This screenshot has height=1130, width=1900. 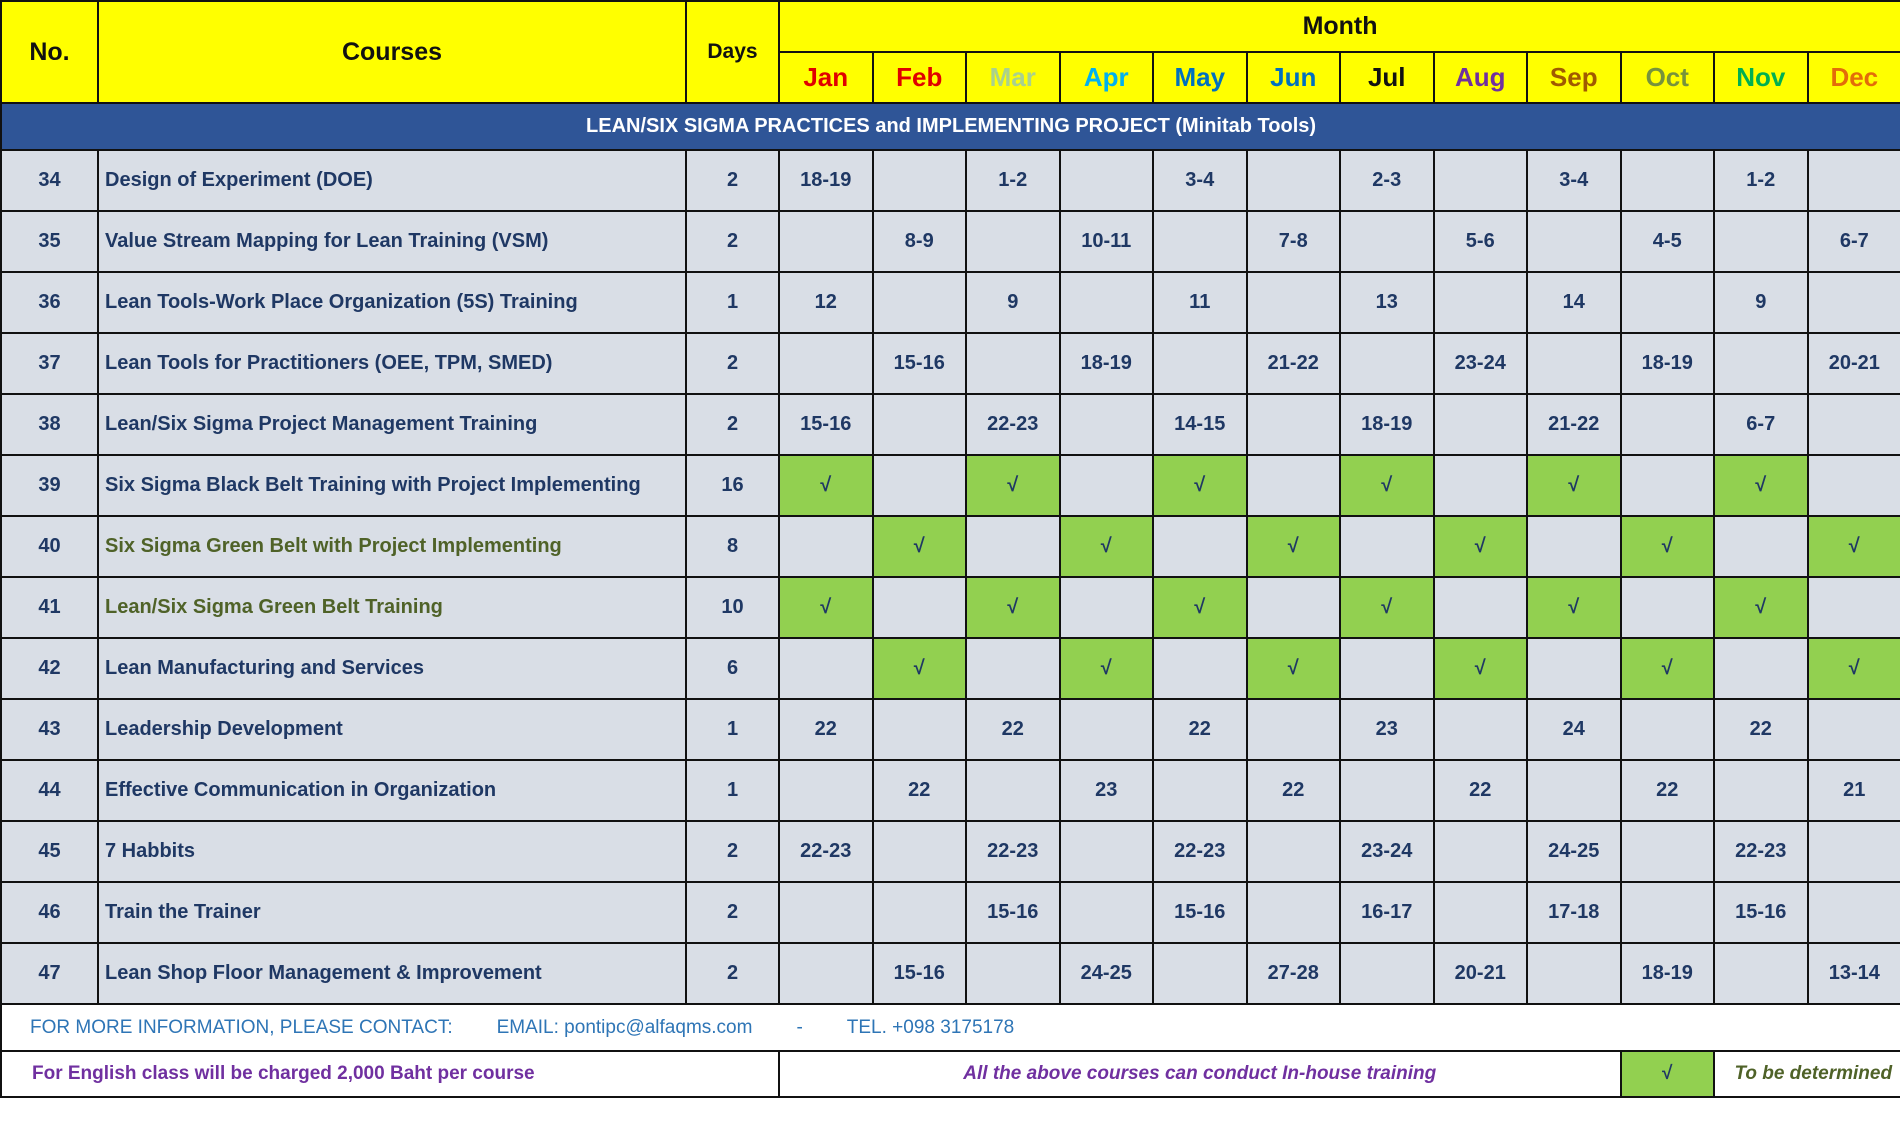 What do you see at coordinates (1480, 973) in the screenshot?
I see `month-cell: 20-21` at bounding box center [1480, 973].